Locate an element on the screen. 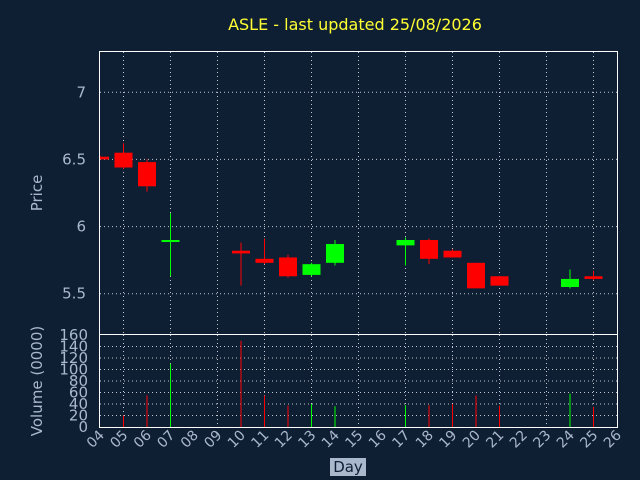 The image size is (640, 480). day-tick-label: 24 is located at coordinates (566, 439).